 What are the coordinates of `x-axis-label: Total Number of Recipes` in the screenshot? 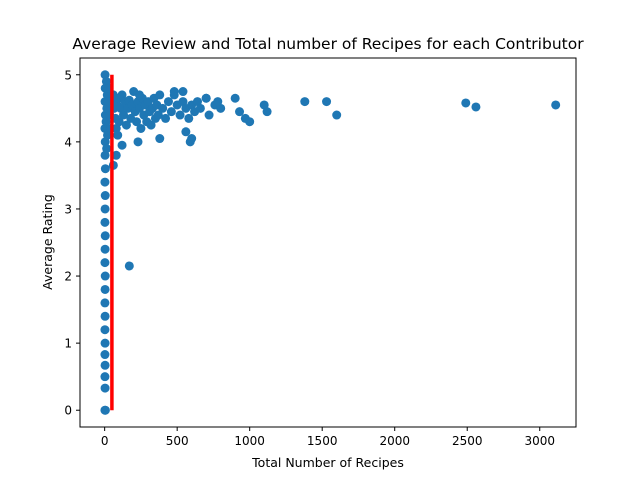 It's located at (327, 462).